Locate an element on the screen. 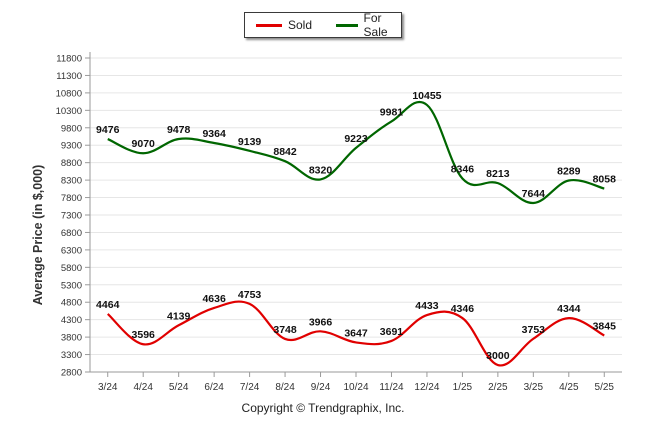  data-label-sold: 3845 is located at coordinates (605, 327).